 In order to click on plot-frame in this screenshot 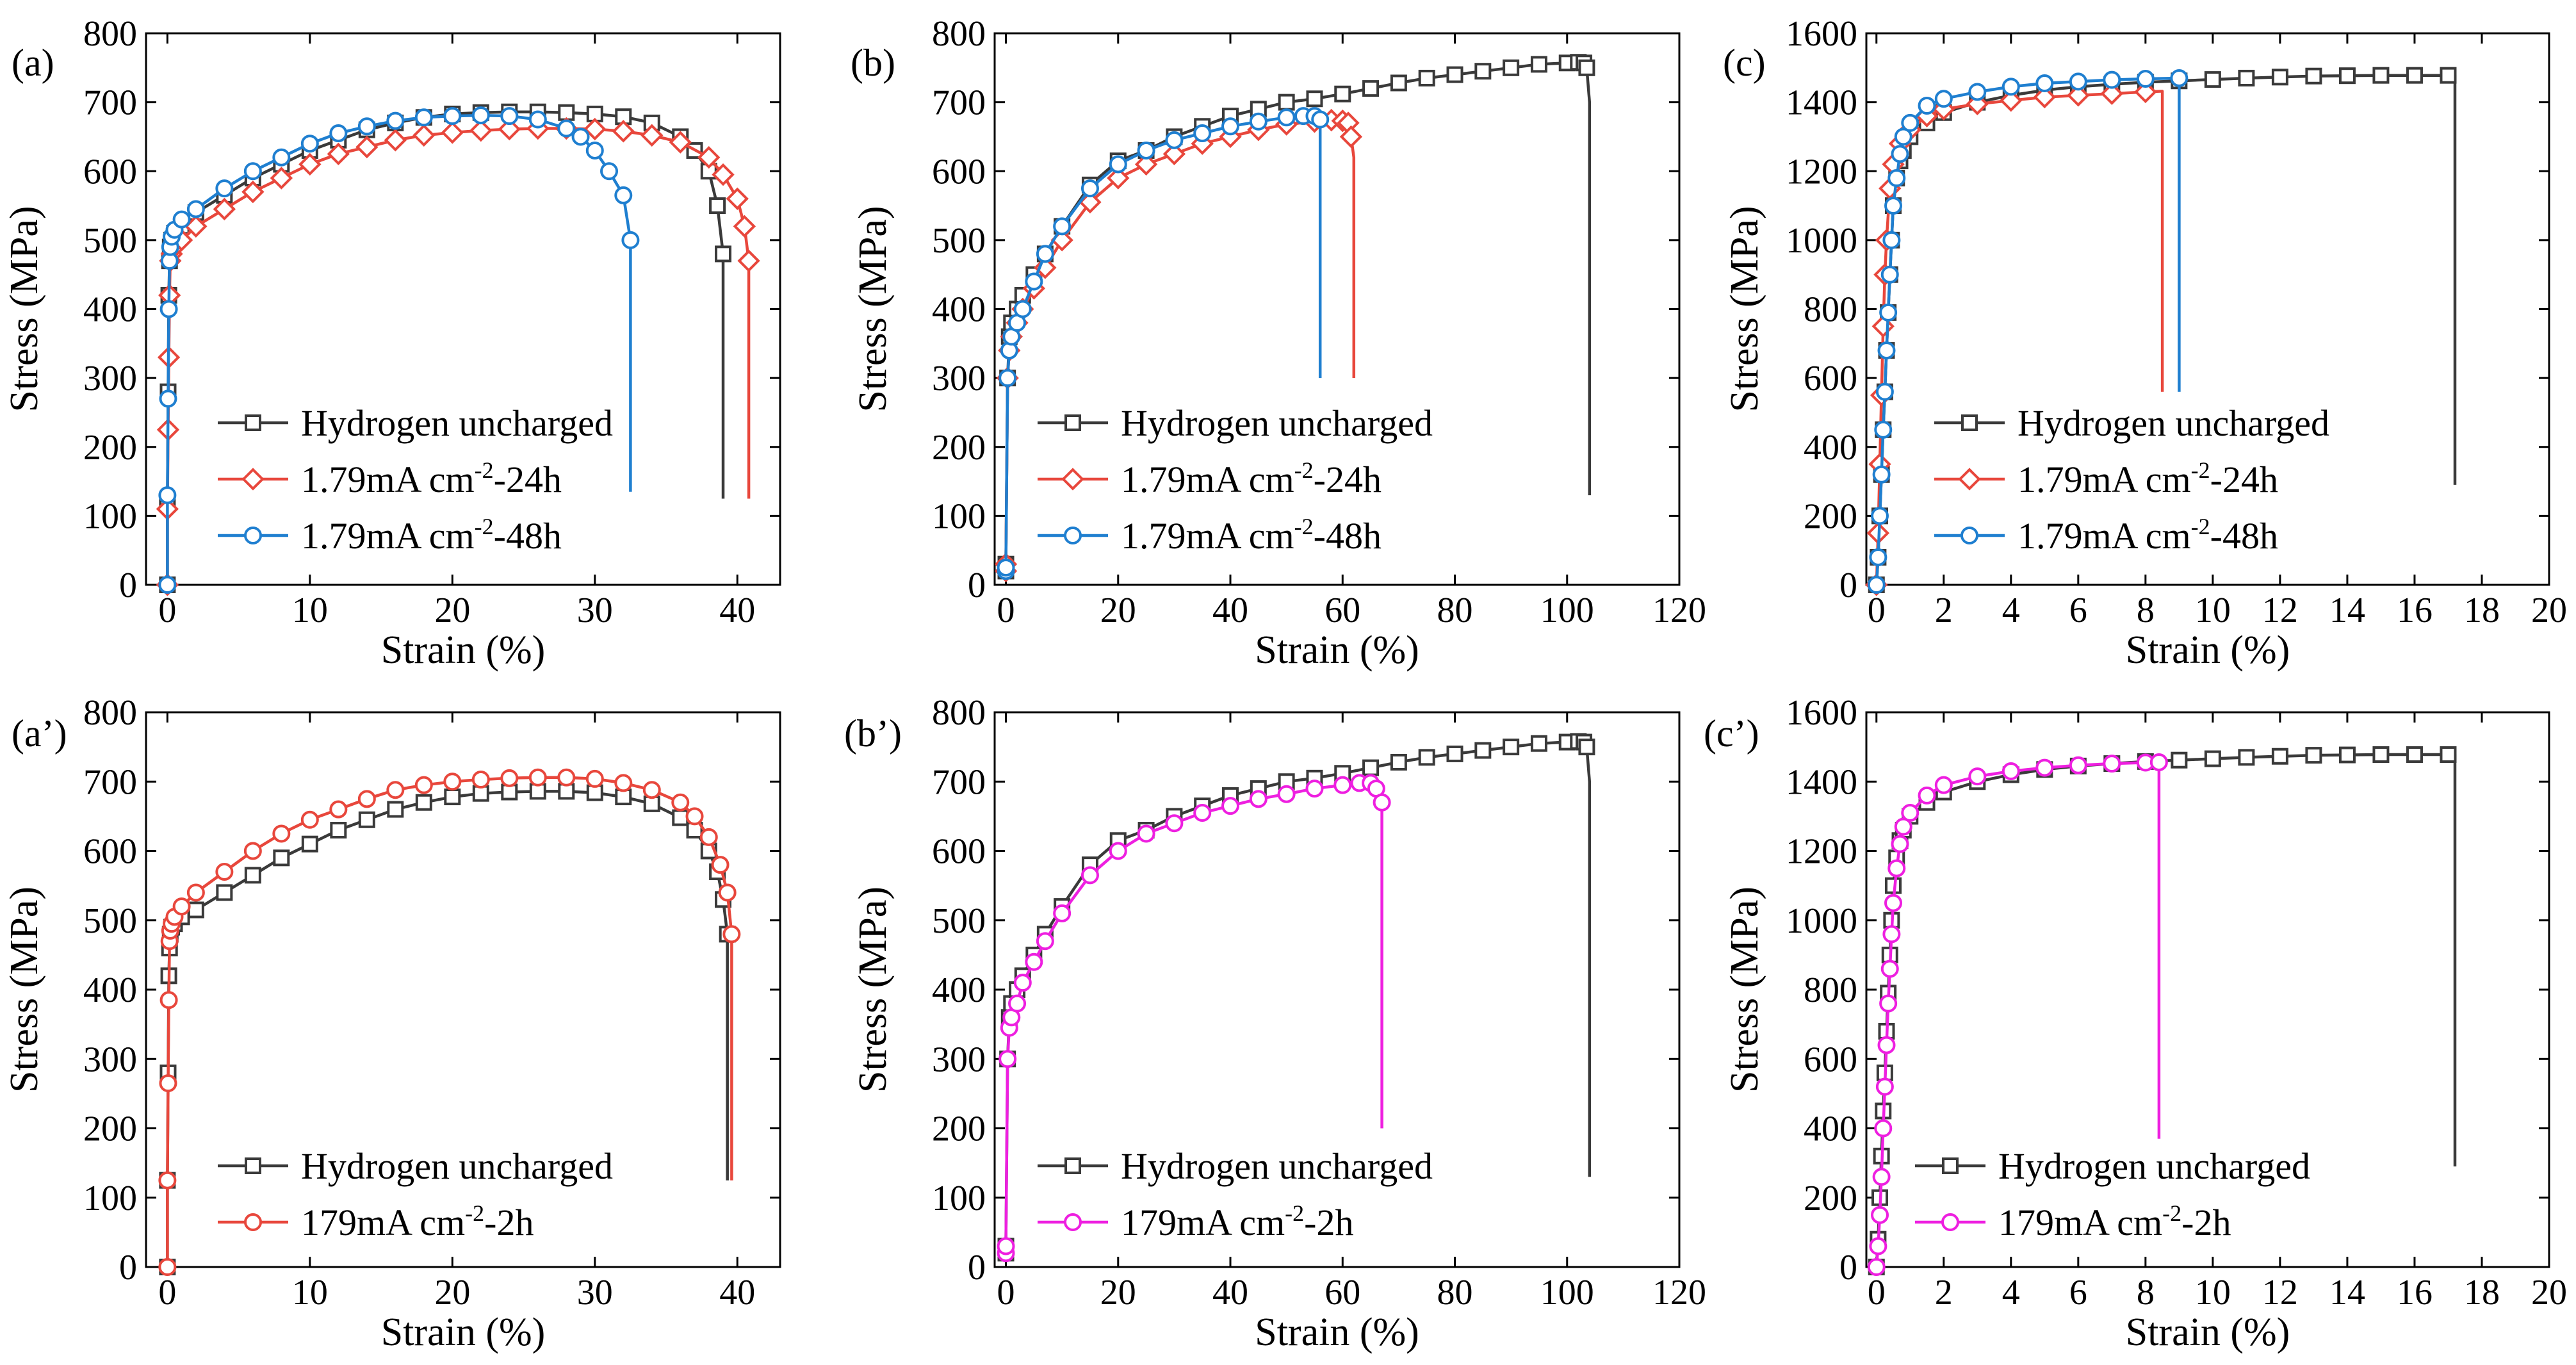, I will do `click(2207, 309)`.